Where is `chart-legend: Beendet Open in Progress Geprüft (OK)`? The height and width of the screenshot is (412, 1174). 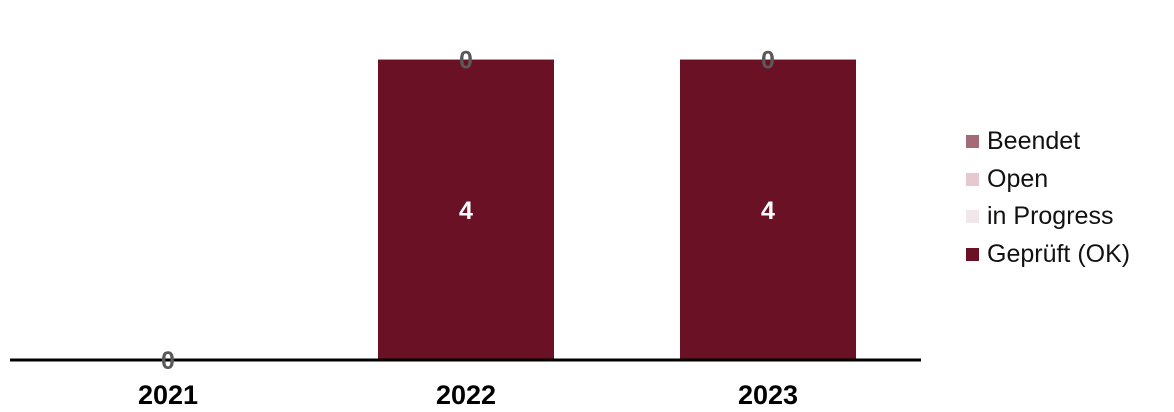 chart-legend: Beendet Open in Progress Geprüft (OK) is located at coordinates (1048, 198).